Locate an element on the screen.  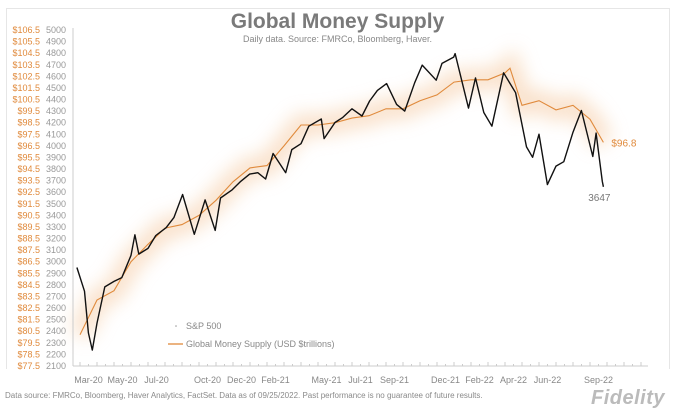
x-tick-label: Oct-20 is located at coordinates (207, 380).